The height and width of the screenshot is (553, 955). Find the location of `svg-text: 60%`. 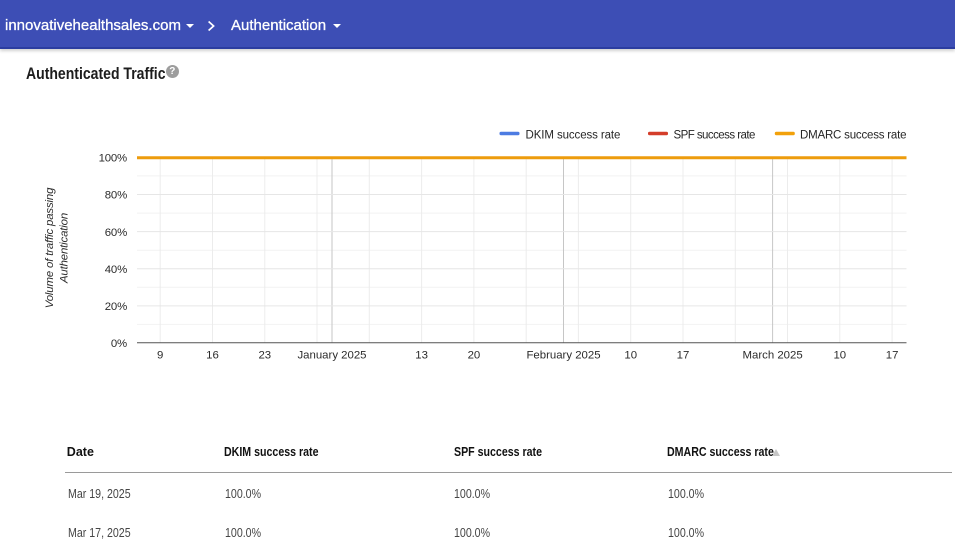

svg-text: 60% is located at coordinates (116, 233).